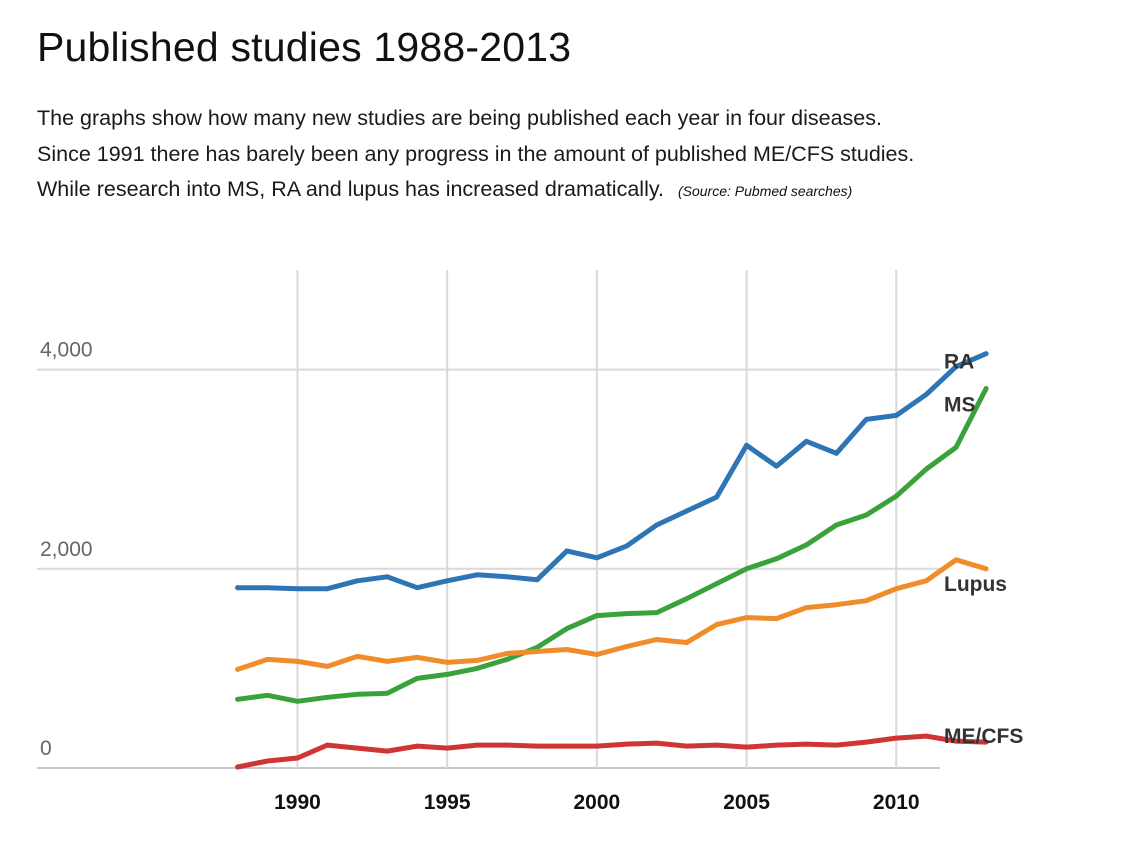 The height and width of the screenshot is (845, 1129). What do you see at coordinates (627, 613) in the screenshot?
I see `data-point-ms-2001` at bounding box center [627, 613].